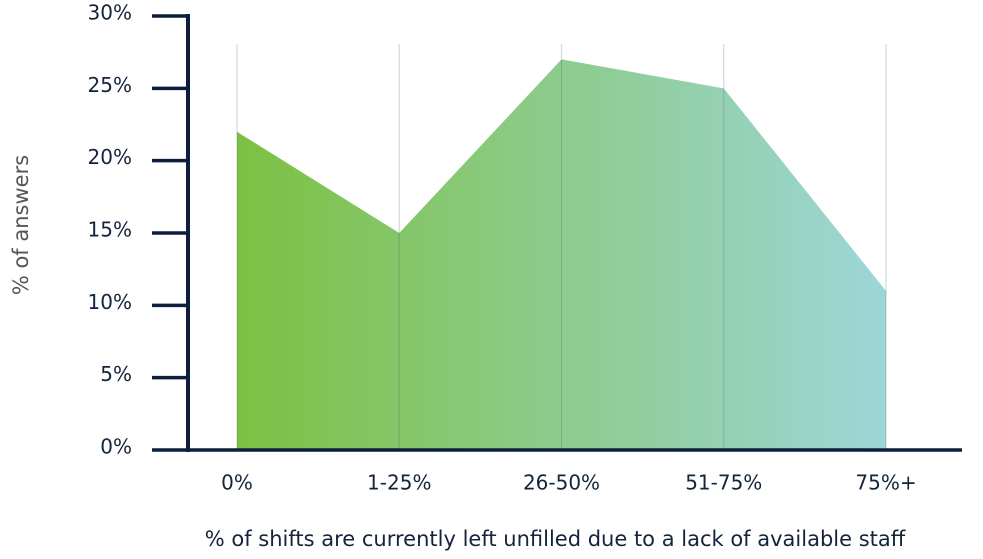 This screenshot has height=559, width=983. What do you see at coordinates (110, 157) in the screenshot?
I see `y-tick-label: 20%` at bounding box center [110, 157].